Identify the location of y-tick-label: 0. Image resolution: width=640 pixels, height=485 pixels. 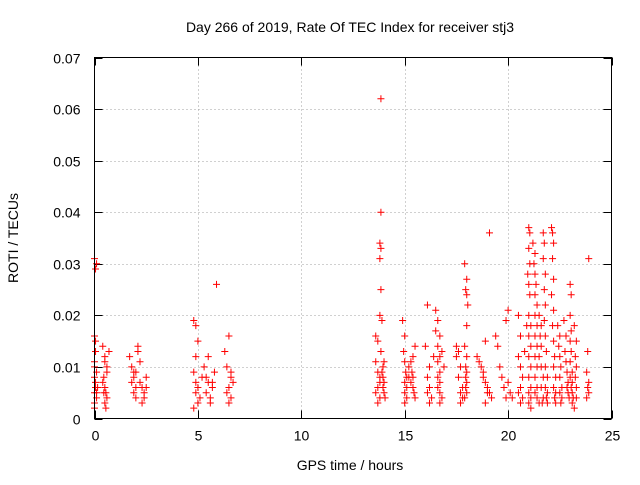
(77, 420).